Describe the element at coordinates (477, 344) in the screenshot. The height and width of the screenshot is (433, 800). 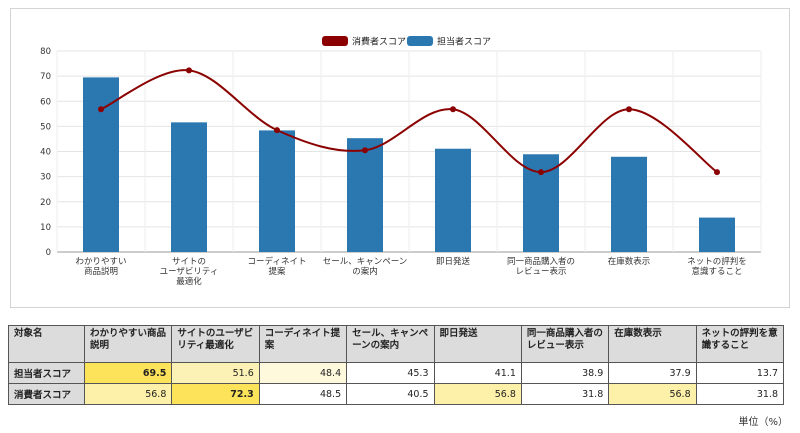
I see `table-header-cell: 即日発送` at that location.